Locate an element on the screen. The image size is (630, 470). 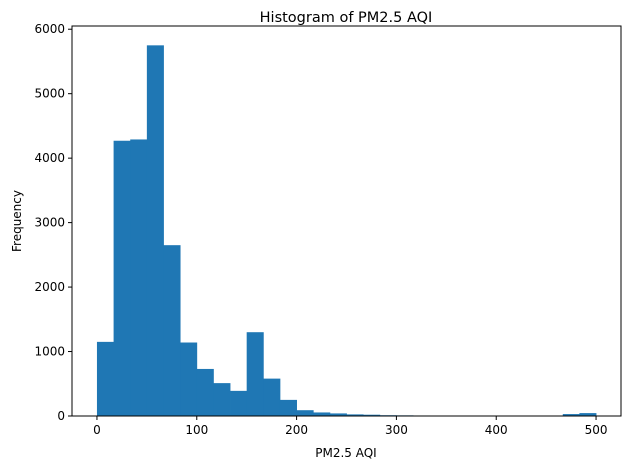
x-tick-label: 300 is located at coordinates (396, 430).